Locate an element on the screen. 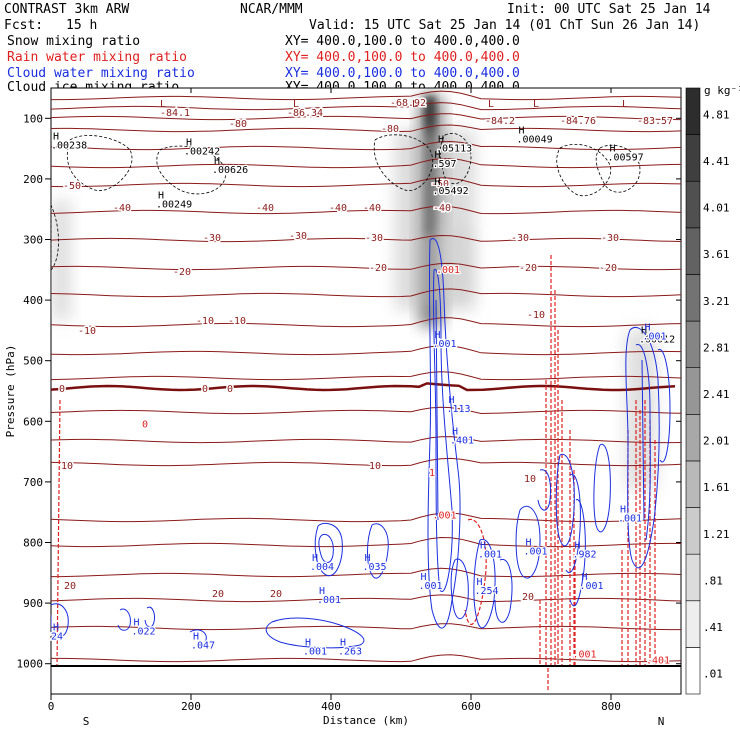 Image resolution: width=740 pixels, height=740 pixels. y-tick-label: 400 is located at coordinates (33, 300).